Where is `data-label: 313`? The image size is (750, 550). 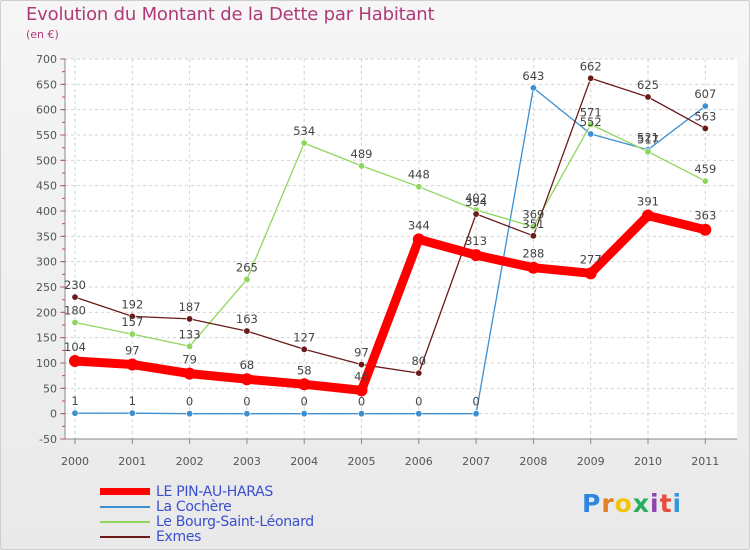 data-label: 313 is located at coordinates (476, 241).